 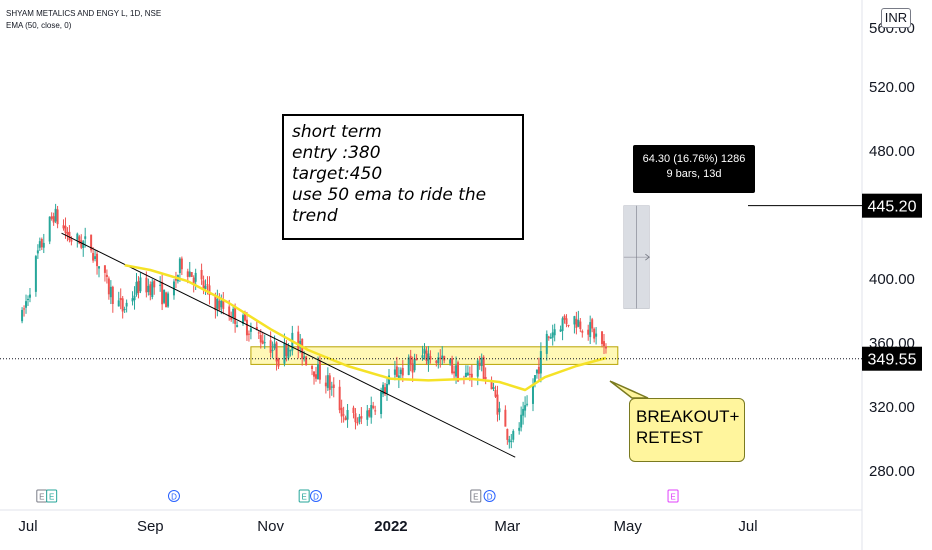 What do you see at coordinates (315, 216) in the screenshot?
I see `note-line: trend` at bounding box center [315, 216].